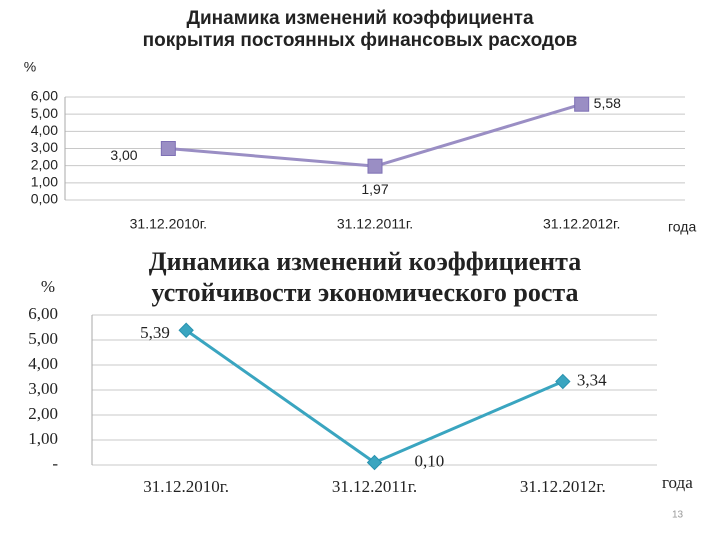  What do you see at coordinates (374, 189) in the screenshot?
I see `data-label: 1,97` at bounding box center [374, 189].